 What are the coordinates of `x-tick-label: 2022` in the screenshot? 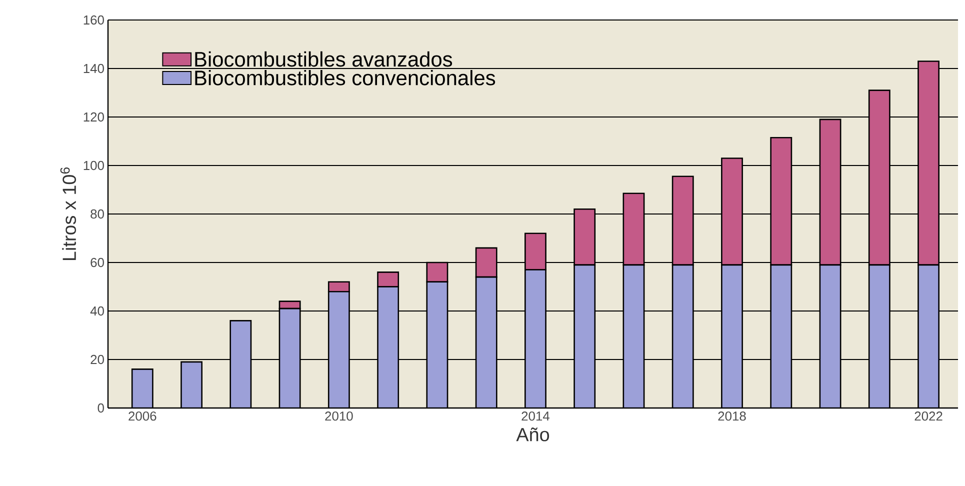 It's located at (928, 416).